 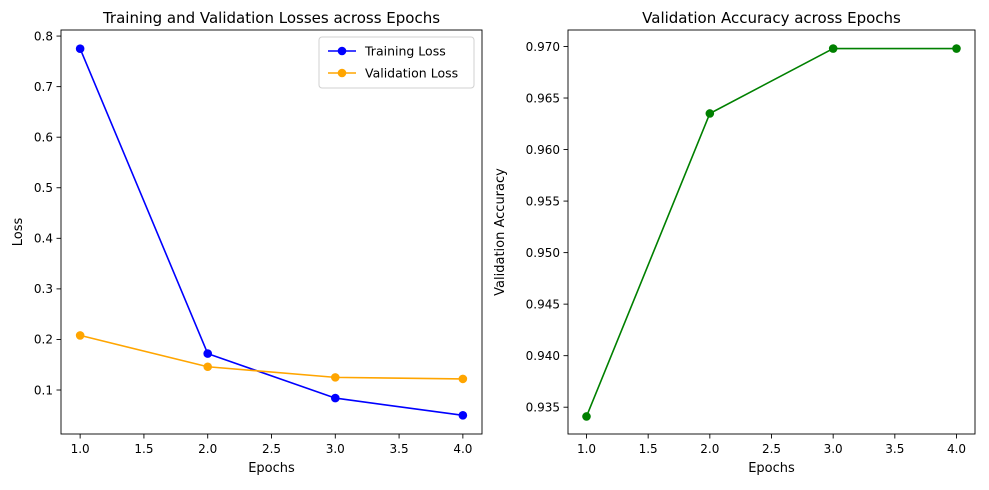 What do you see at coordinates (405, 51) in the screenshot?
I see `legend-label-0: Training Loss` at bounding box center [405, 51].